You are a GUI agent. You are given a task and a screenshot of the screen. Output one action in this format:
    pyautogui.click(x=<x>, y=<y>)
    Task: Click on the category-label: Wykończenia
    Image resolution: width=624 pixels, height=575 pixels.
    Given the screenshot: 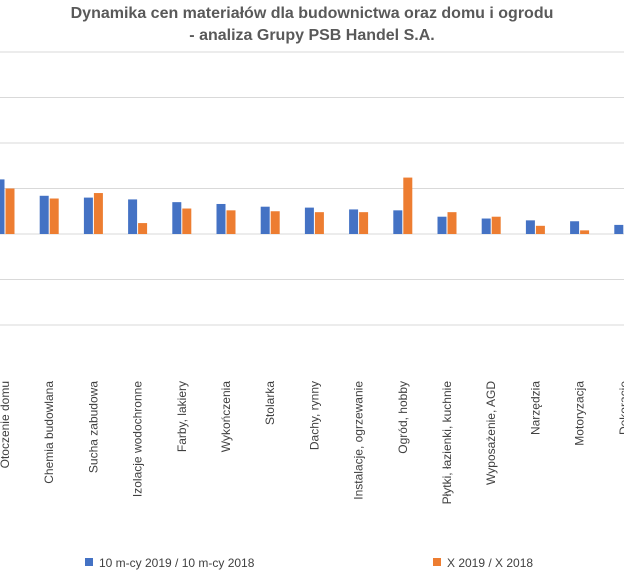 What is the action you would take?
    pyautogui.click(x=226, y=417)
    